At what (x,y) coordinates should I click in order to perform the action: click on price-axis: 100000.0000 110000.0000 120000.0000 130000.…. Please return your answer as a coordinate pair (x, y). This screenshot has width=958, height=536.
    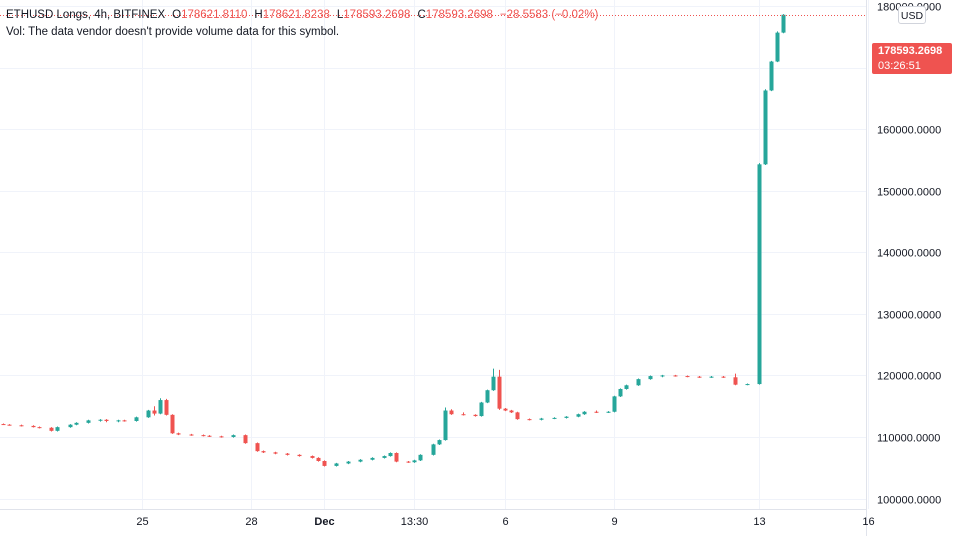
    Looking at the image, I should click on (909, 254).